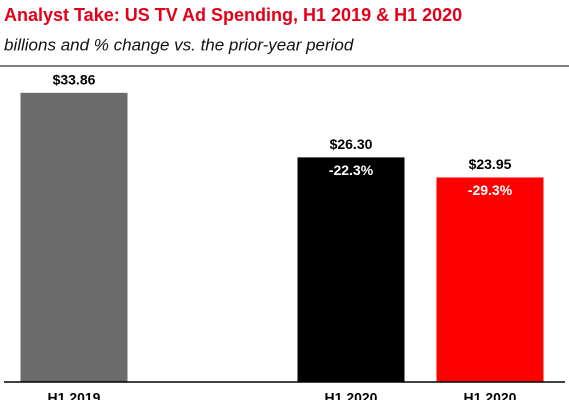  I want to click on value-label: $33.86, so click(74, 80).